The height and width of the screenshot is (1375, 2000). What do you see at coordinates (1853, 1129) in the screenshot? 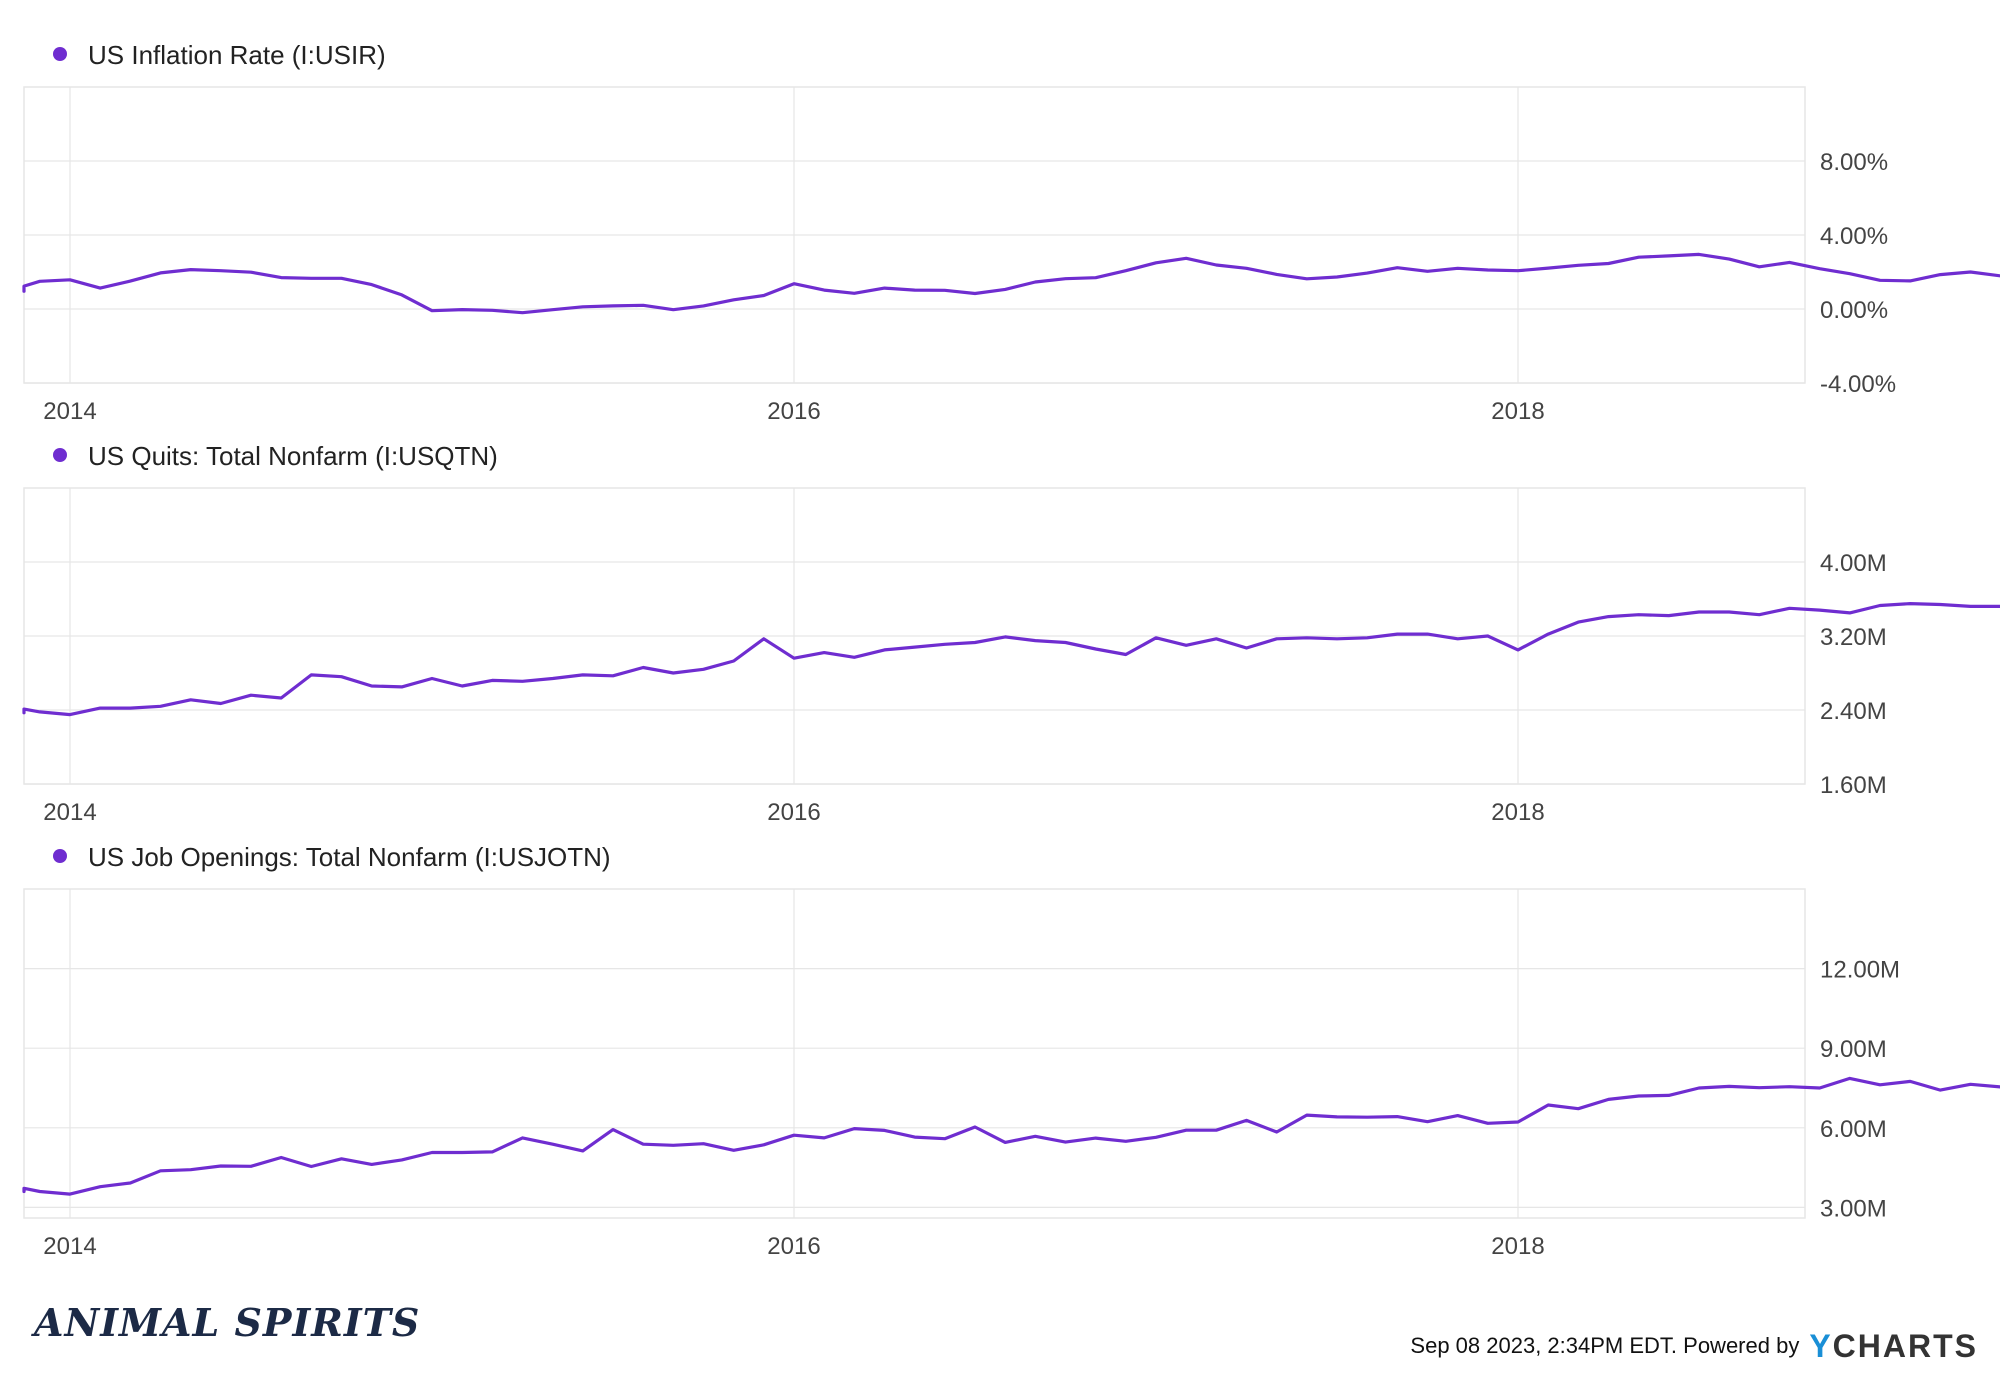
I see `y-tick-label: 6.00M` at bounding box center [1853, 1129].